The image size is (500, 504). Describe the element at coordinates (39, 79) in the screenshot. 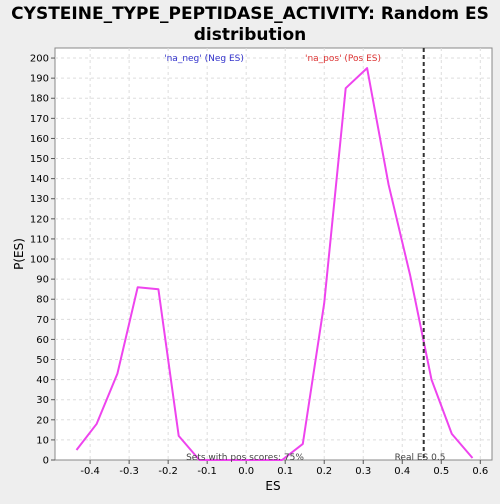

I see `y-tick-label: 190` at that location.